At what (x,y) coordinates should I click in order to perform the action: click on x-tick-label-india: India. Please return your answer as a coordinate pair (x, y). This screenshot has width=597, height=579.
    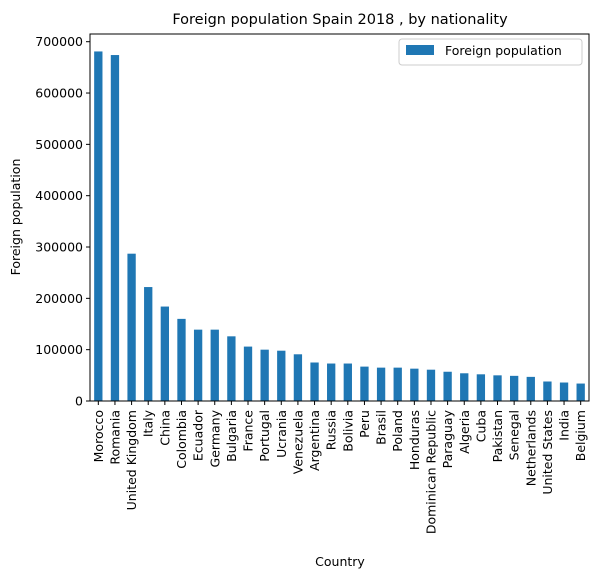
    Looking at the image, I should click on (564, 425).